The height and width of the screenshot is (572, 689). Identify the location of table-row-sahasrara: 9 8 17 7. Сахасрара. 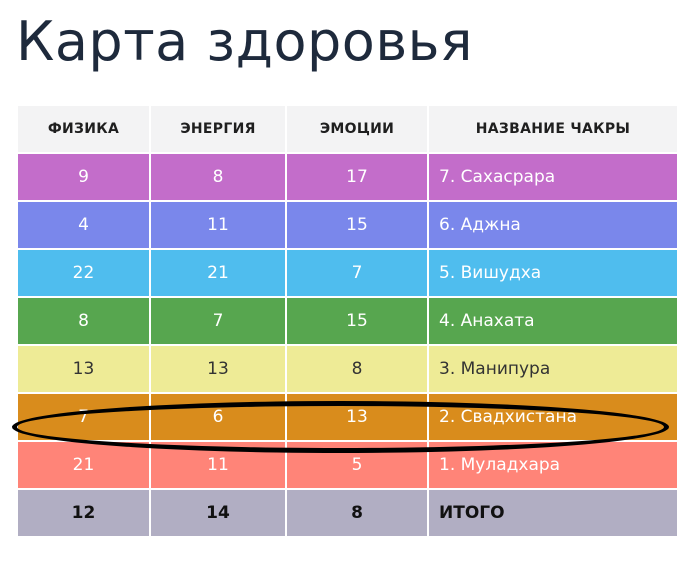
(347, 177).